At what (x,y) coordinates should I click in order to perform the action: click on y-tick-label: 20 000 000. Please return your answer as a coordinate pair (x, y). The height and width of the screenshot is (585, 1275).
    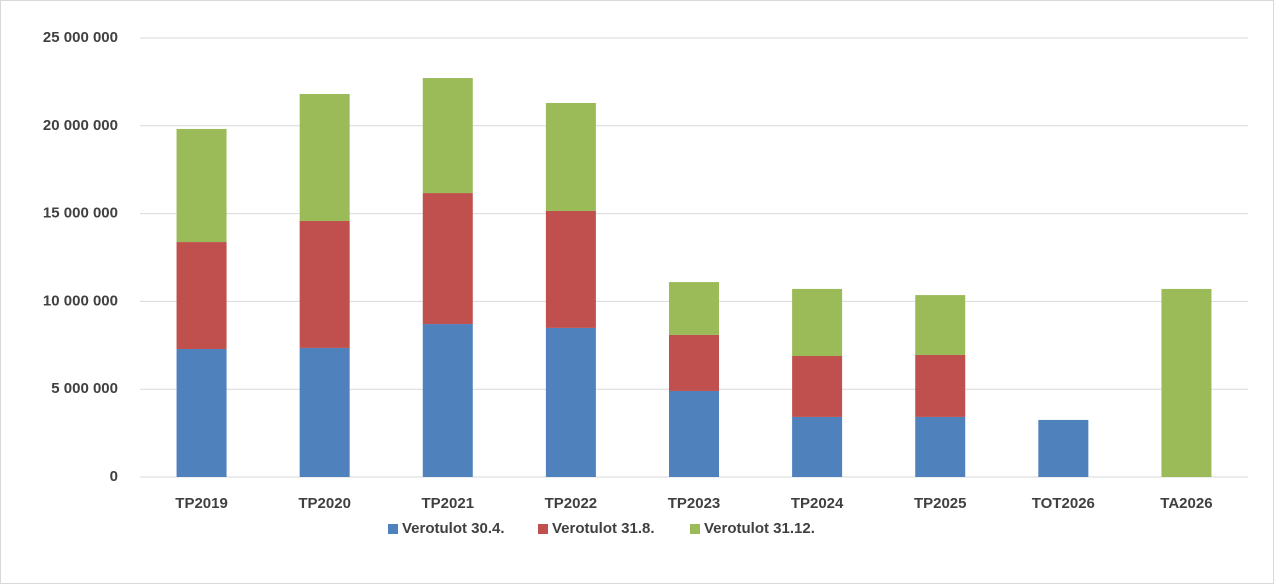
    Looking at the image, I should click on (80, 125).